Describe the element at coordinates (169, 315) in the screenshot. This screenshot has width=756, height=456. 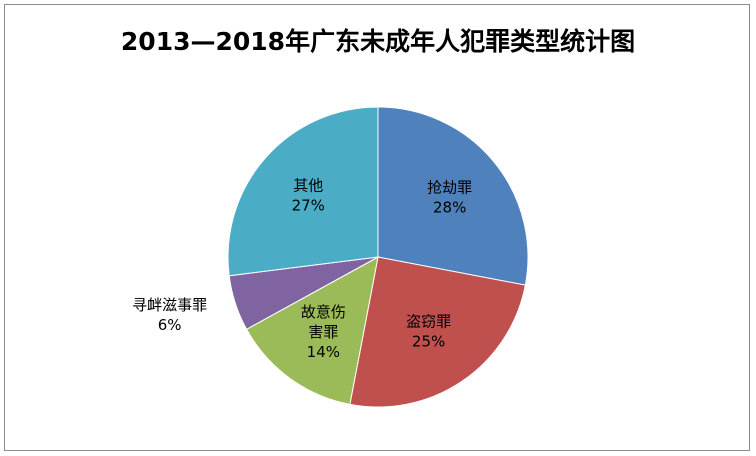
I see `slice-label-4: 寻衅滋事罪 6%` at that location.